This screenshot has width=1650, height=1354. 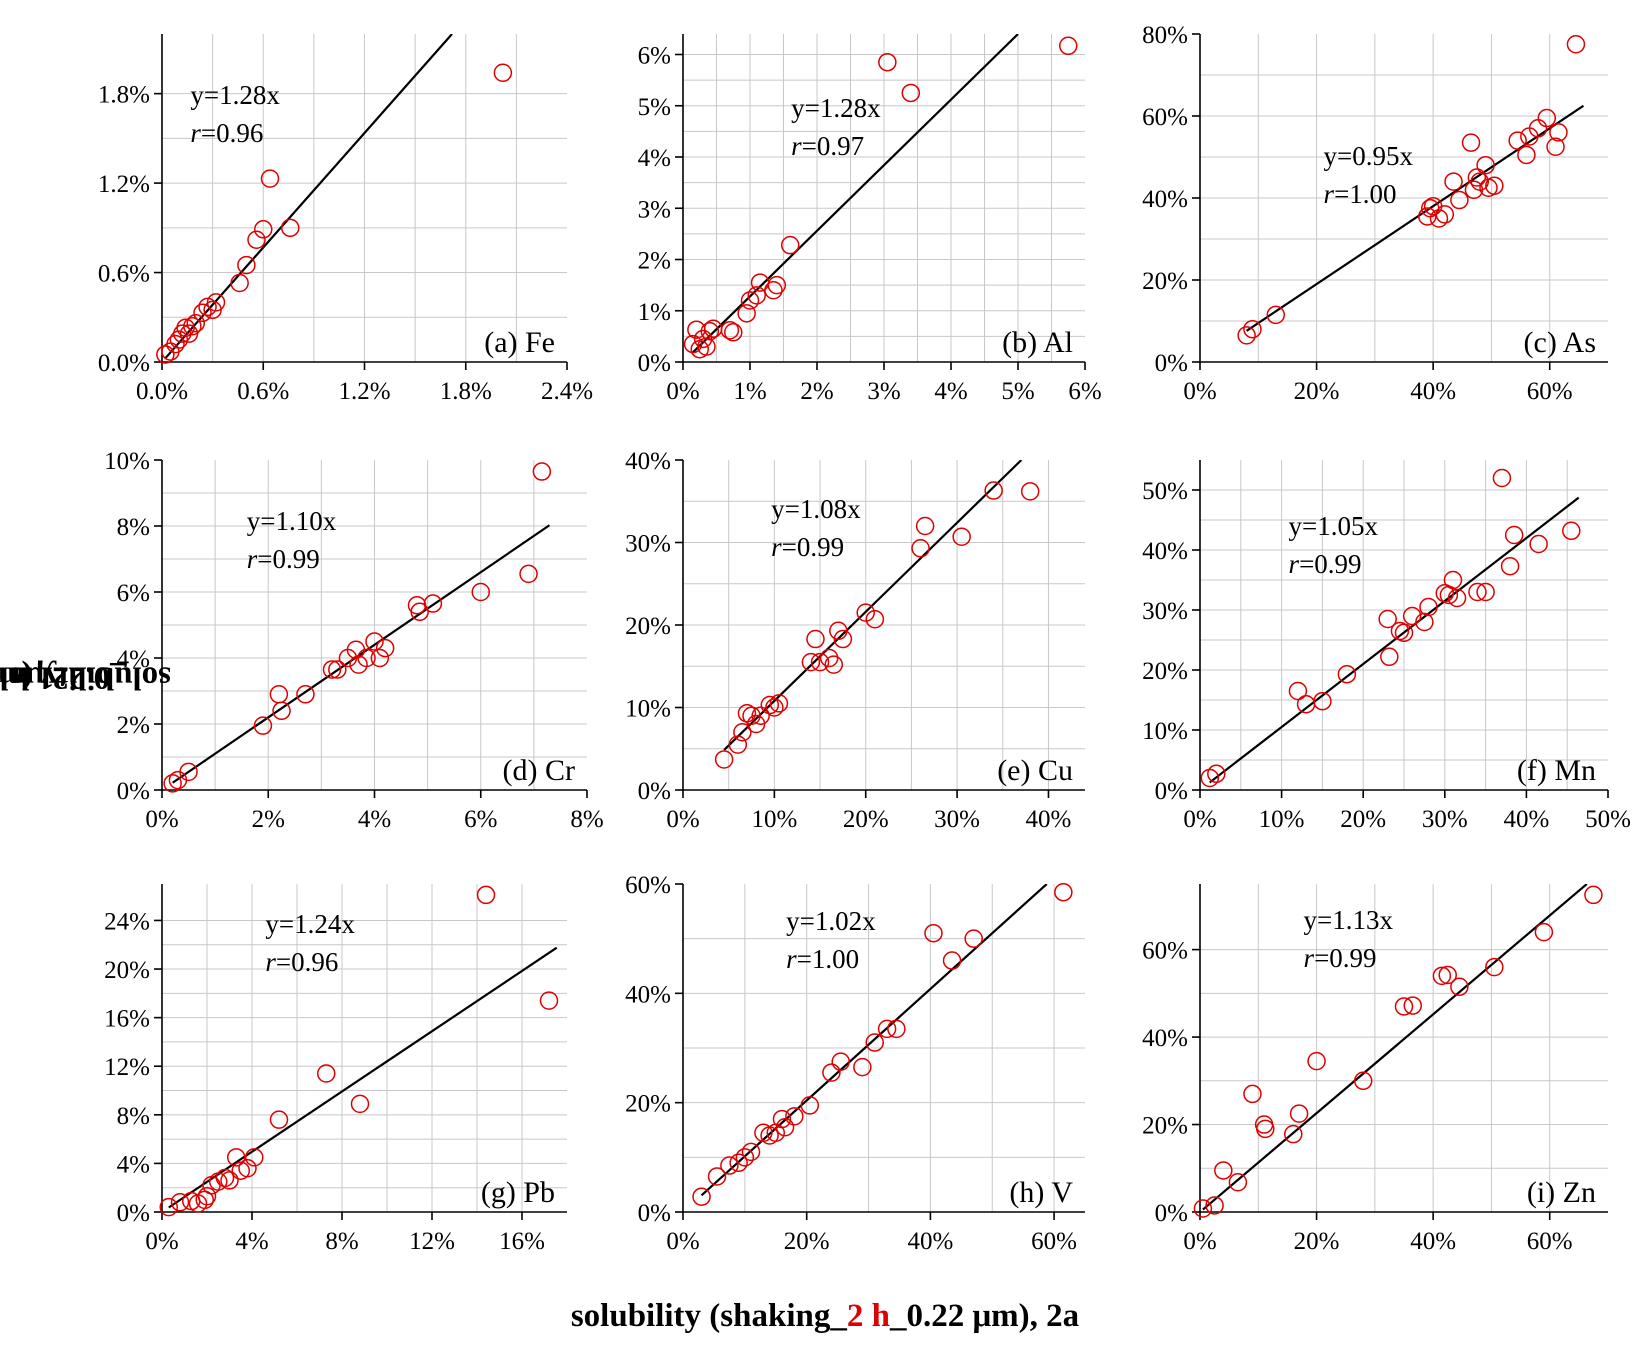 What do you see at coordinates (1084, 391) in the screenshot?
I see `x-tick-label: 6%` at bounding box center [1084, 391].